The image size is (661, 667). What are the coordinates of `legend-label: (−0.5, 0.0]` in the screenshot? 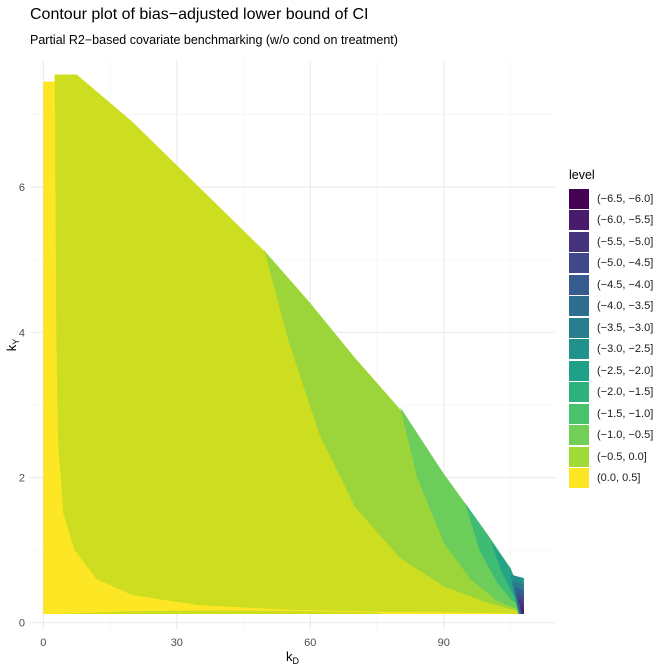 It's located at (622, 456).